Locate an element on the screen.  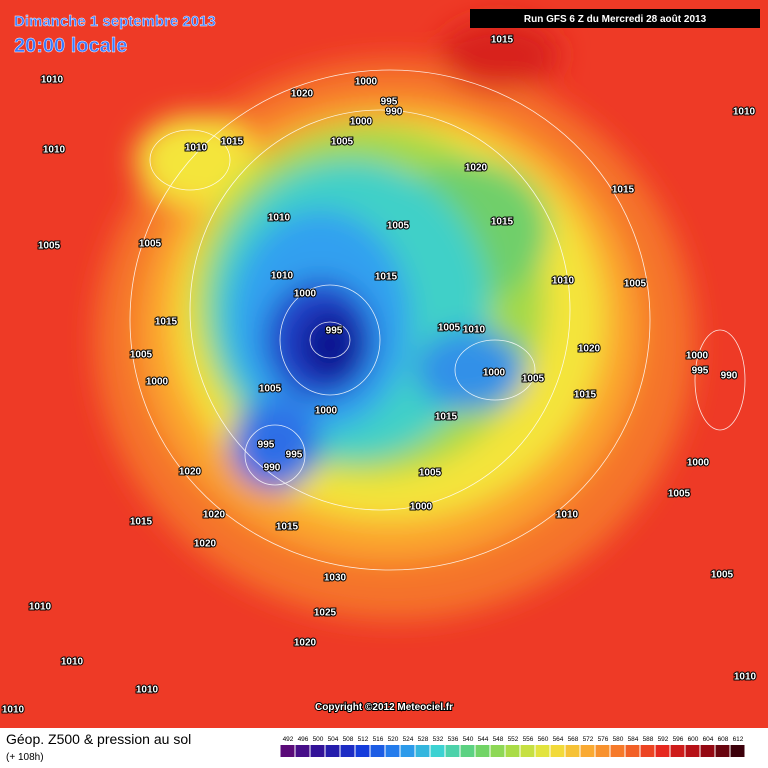
colorbar-label: 516 is located at coordinates (378, 739).